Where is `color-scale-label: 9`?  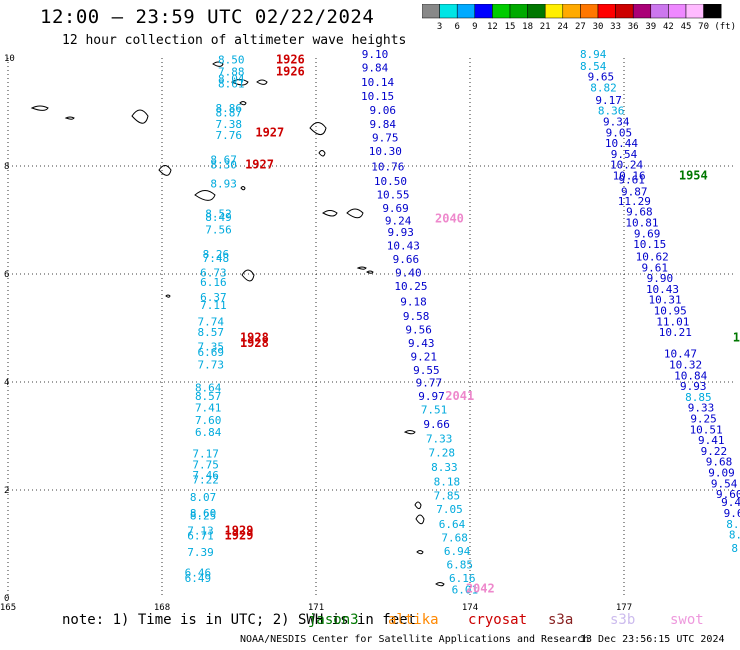 color-scale-label: 9 is located at coordinates (475, 27).